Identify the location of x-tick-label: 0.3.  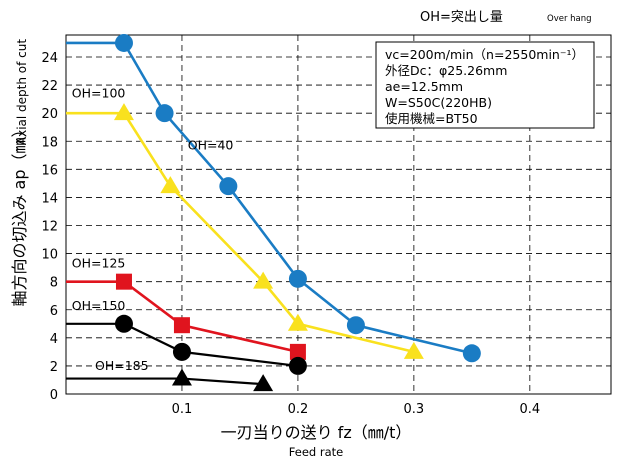
(414, 409).